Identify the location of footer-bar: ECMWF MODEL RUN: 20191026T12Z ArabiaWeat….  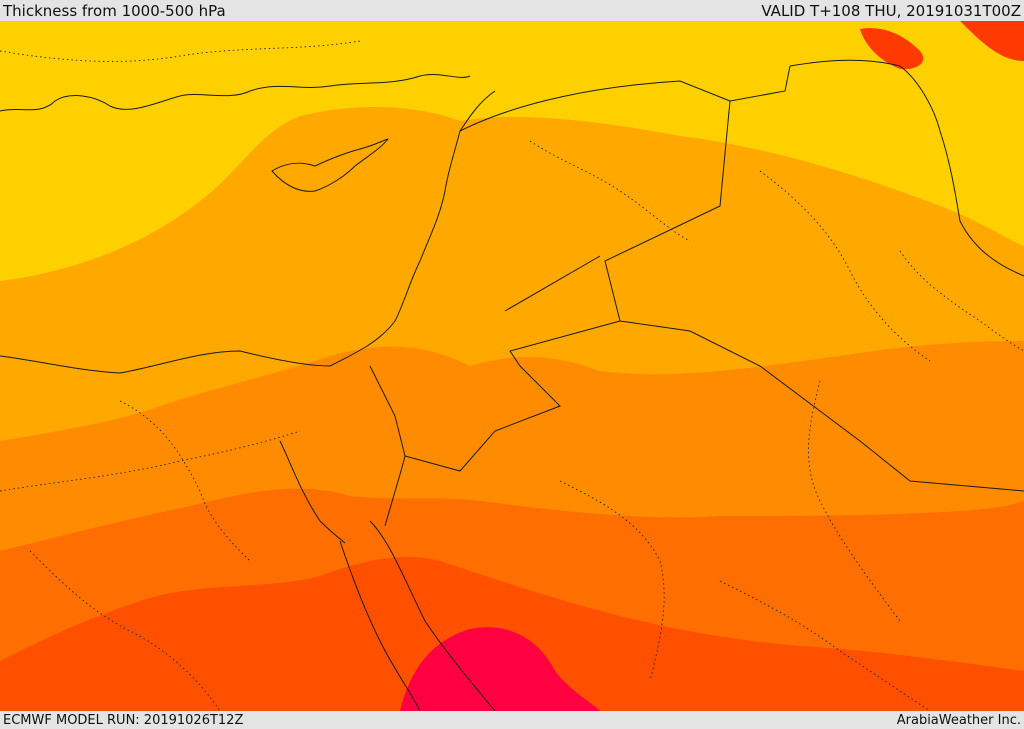
(512, 720).